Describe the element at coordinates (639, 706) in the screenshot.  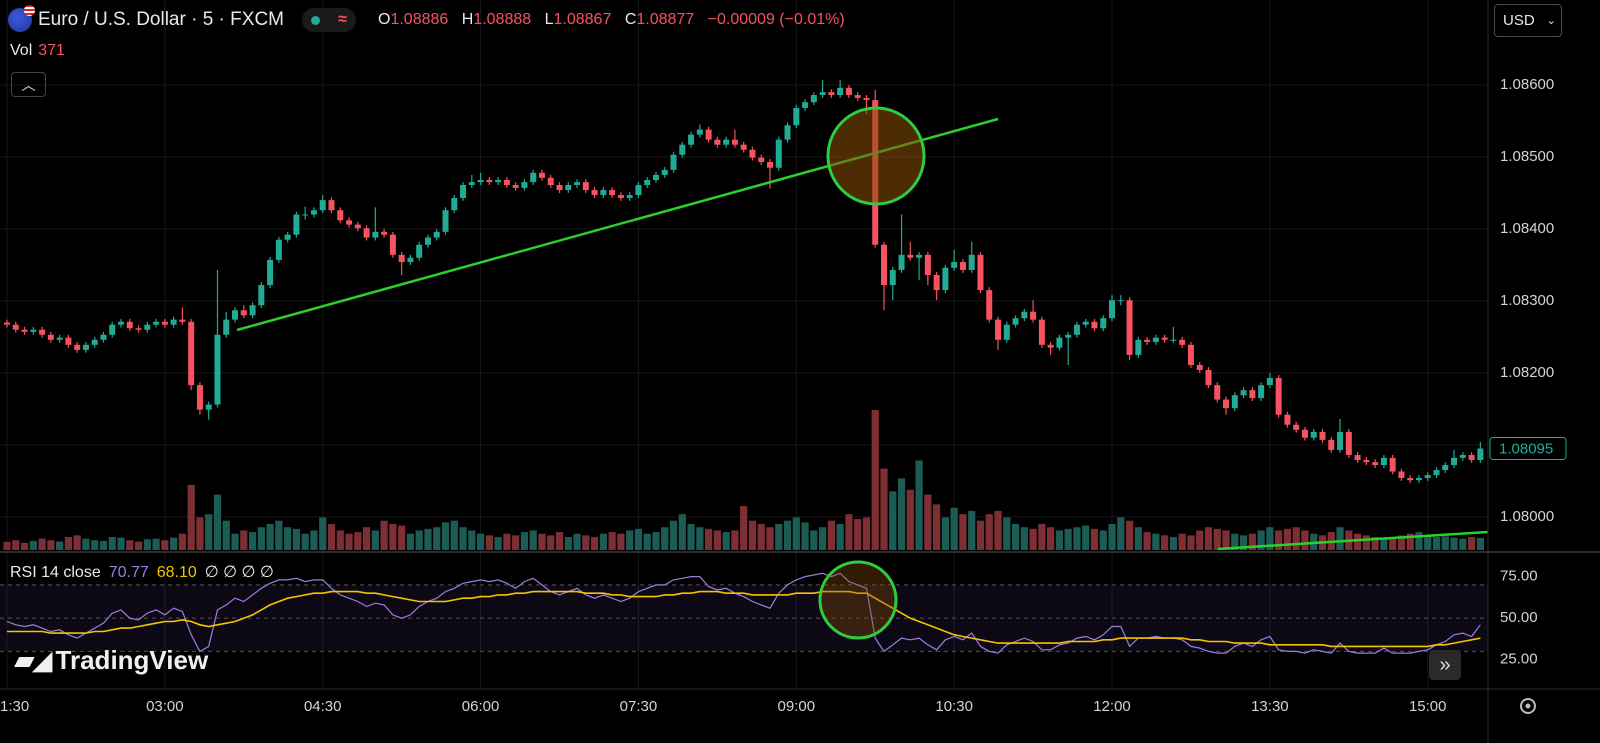
I see `x-tick-label: 07:30` at that location.